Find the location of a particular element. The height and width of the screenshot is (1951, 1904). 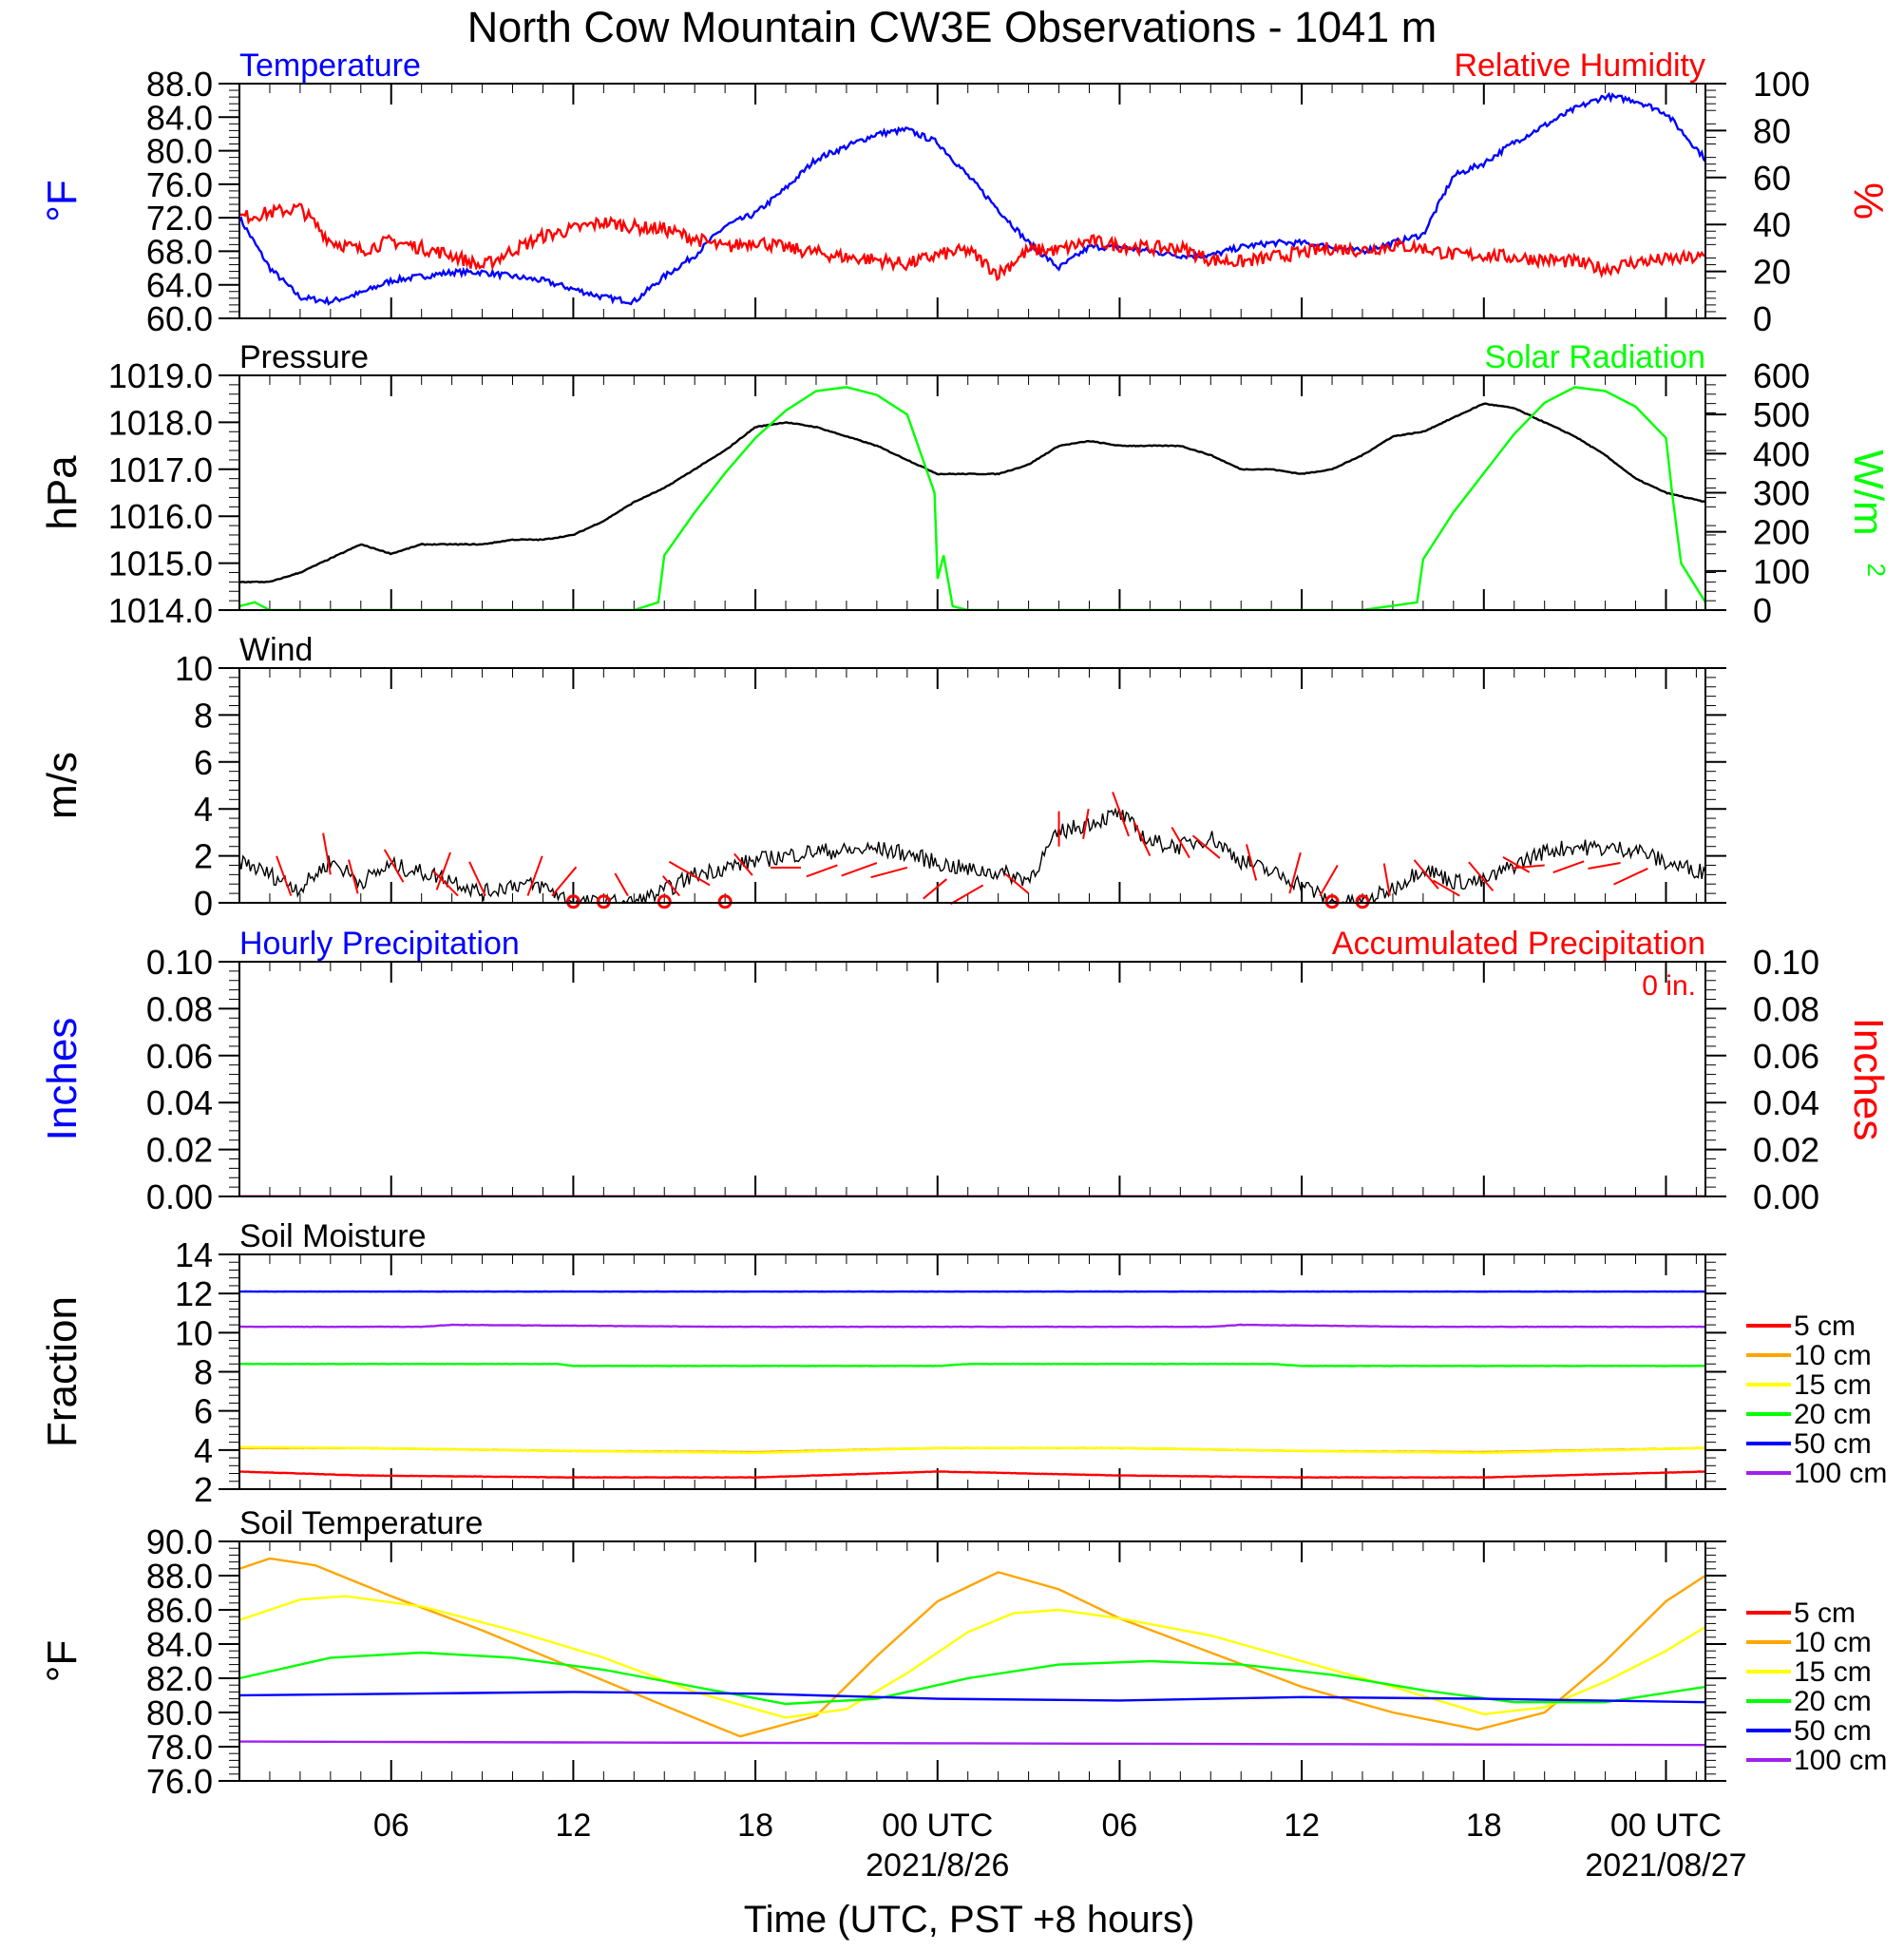

y-tick-label: 60.0 is located at coordinates (180, 318).